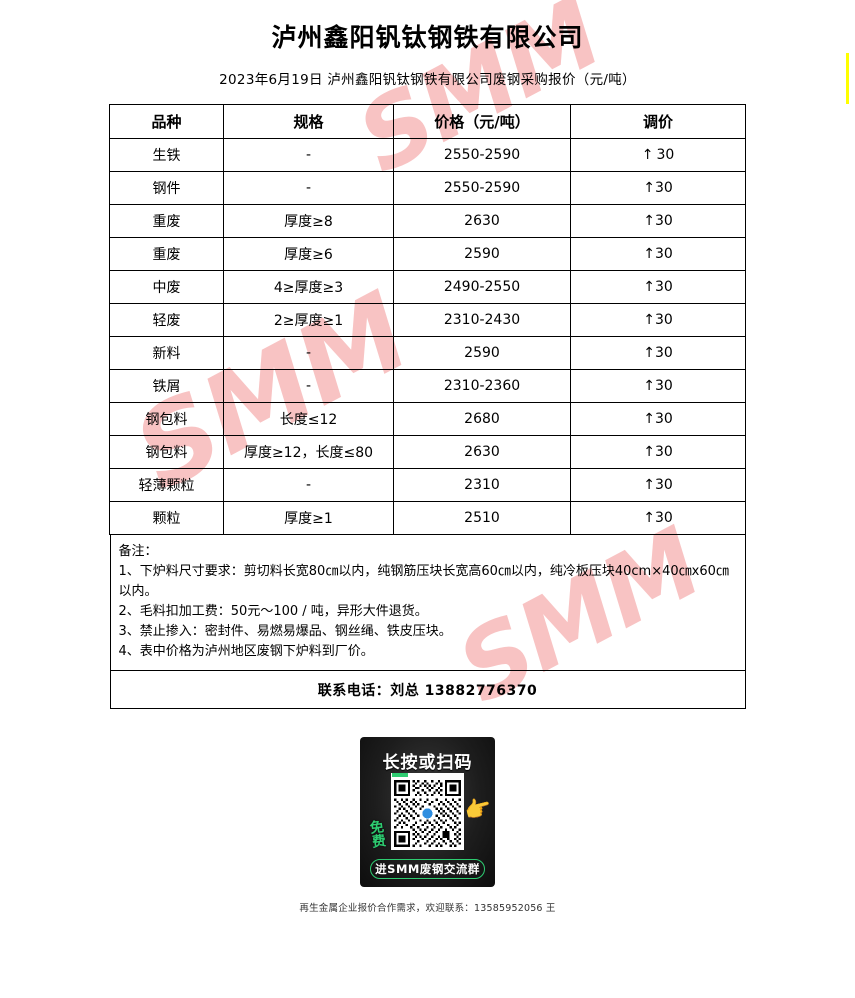 The height and width of the screenshot is (998, 855). I want to click on cell-kind: 轻废, so click(166, 320).